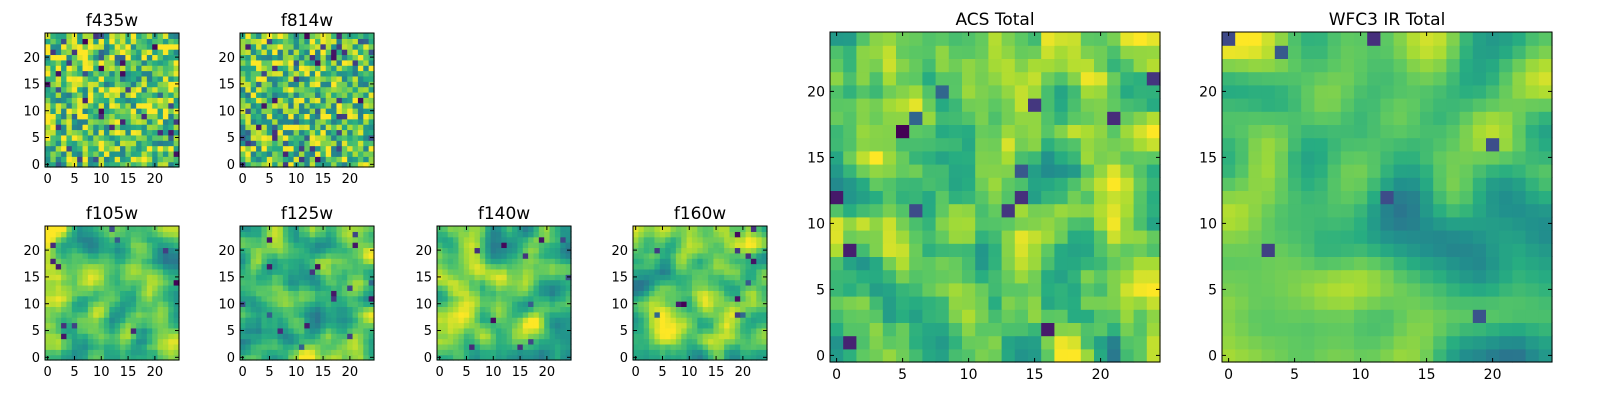 The height and width of the screenshot is (400, 1600). Describe the element at coordinates (662, 372) in the screenshot. I see `x-tick-label: 5` at that location.